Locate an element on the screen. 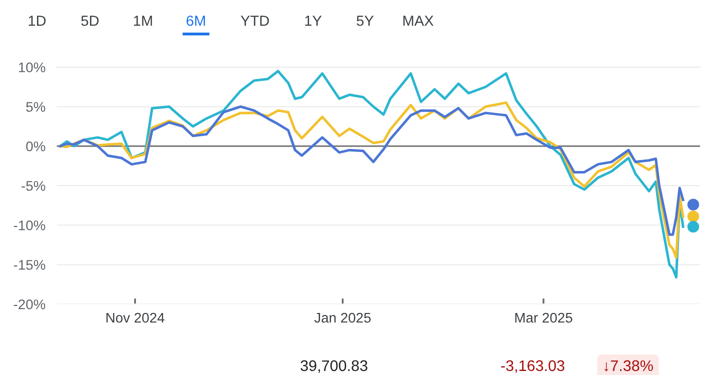 This screenshot has height=375, width=710. y-tick-label: -5% is located at coordinates (34, 186).